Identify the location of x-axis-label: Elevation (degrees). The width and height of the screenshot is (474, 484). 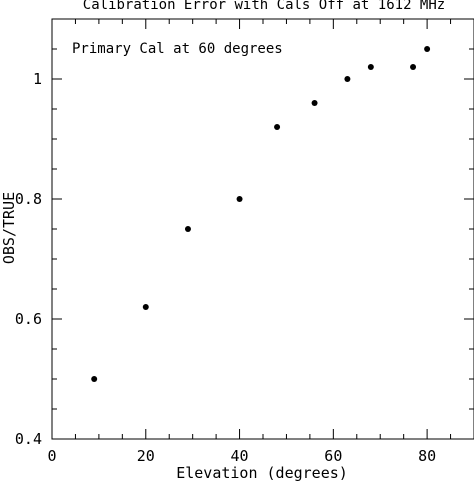
(262, 473).